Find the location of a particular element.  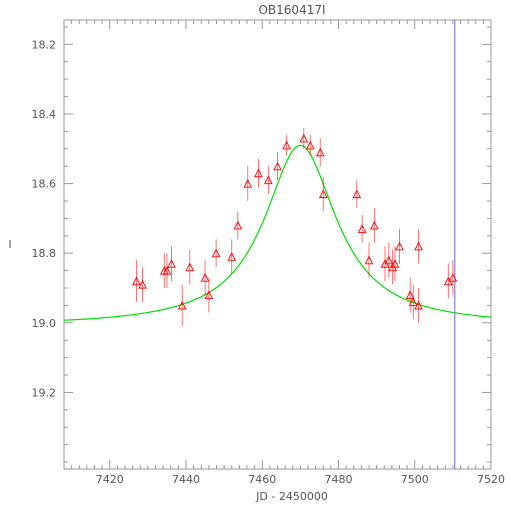

y-tick-label: 19.2 is located at coordinates (44, 392).